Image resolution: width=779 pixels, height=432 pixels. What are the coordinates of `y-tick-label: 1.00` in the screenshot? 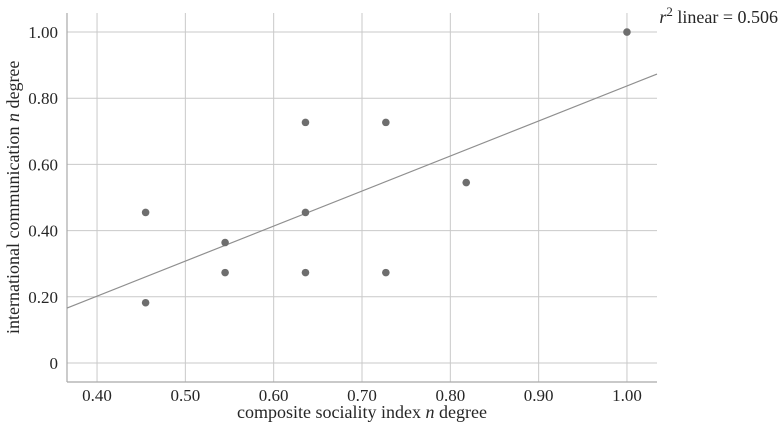 It's located at (43, 32).